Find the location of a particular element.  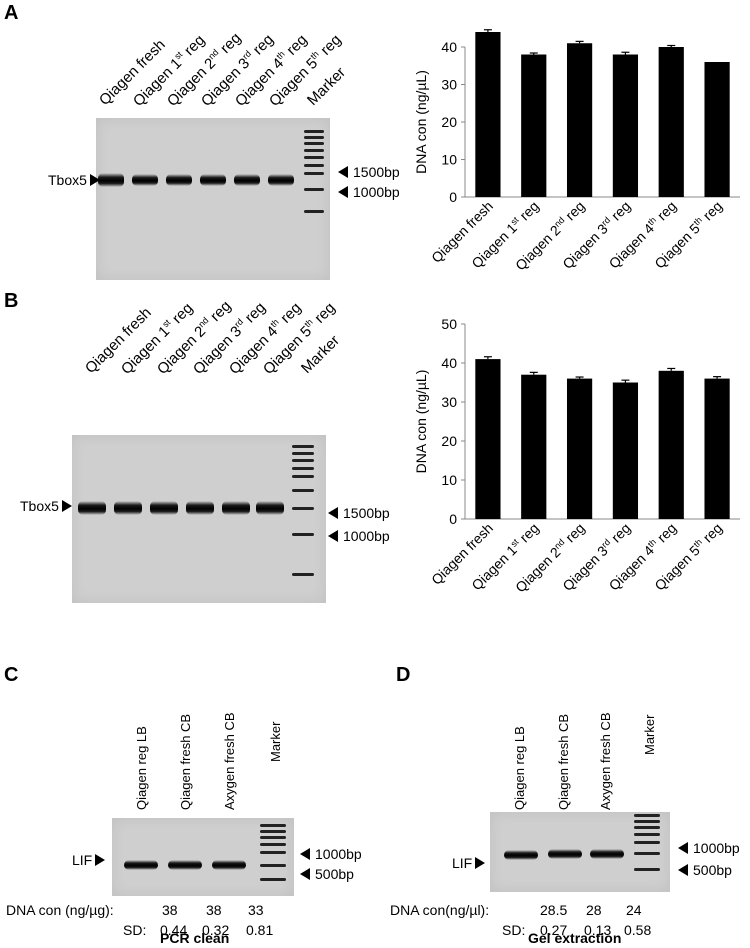

lane-label: Qiagen reg LB is located at coordinates (519, 768).